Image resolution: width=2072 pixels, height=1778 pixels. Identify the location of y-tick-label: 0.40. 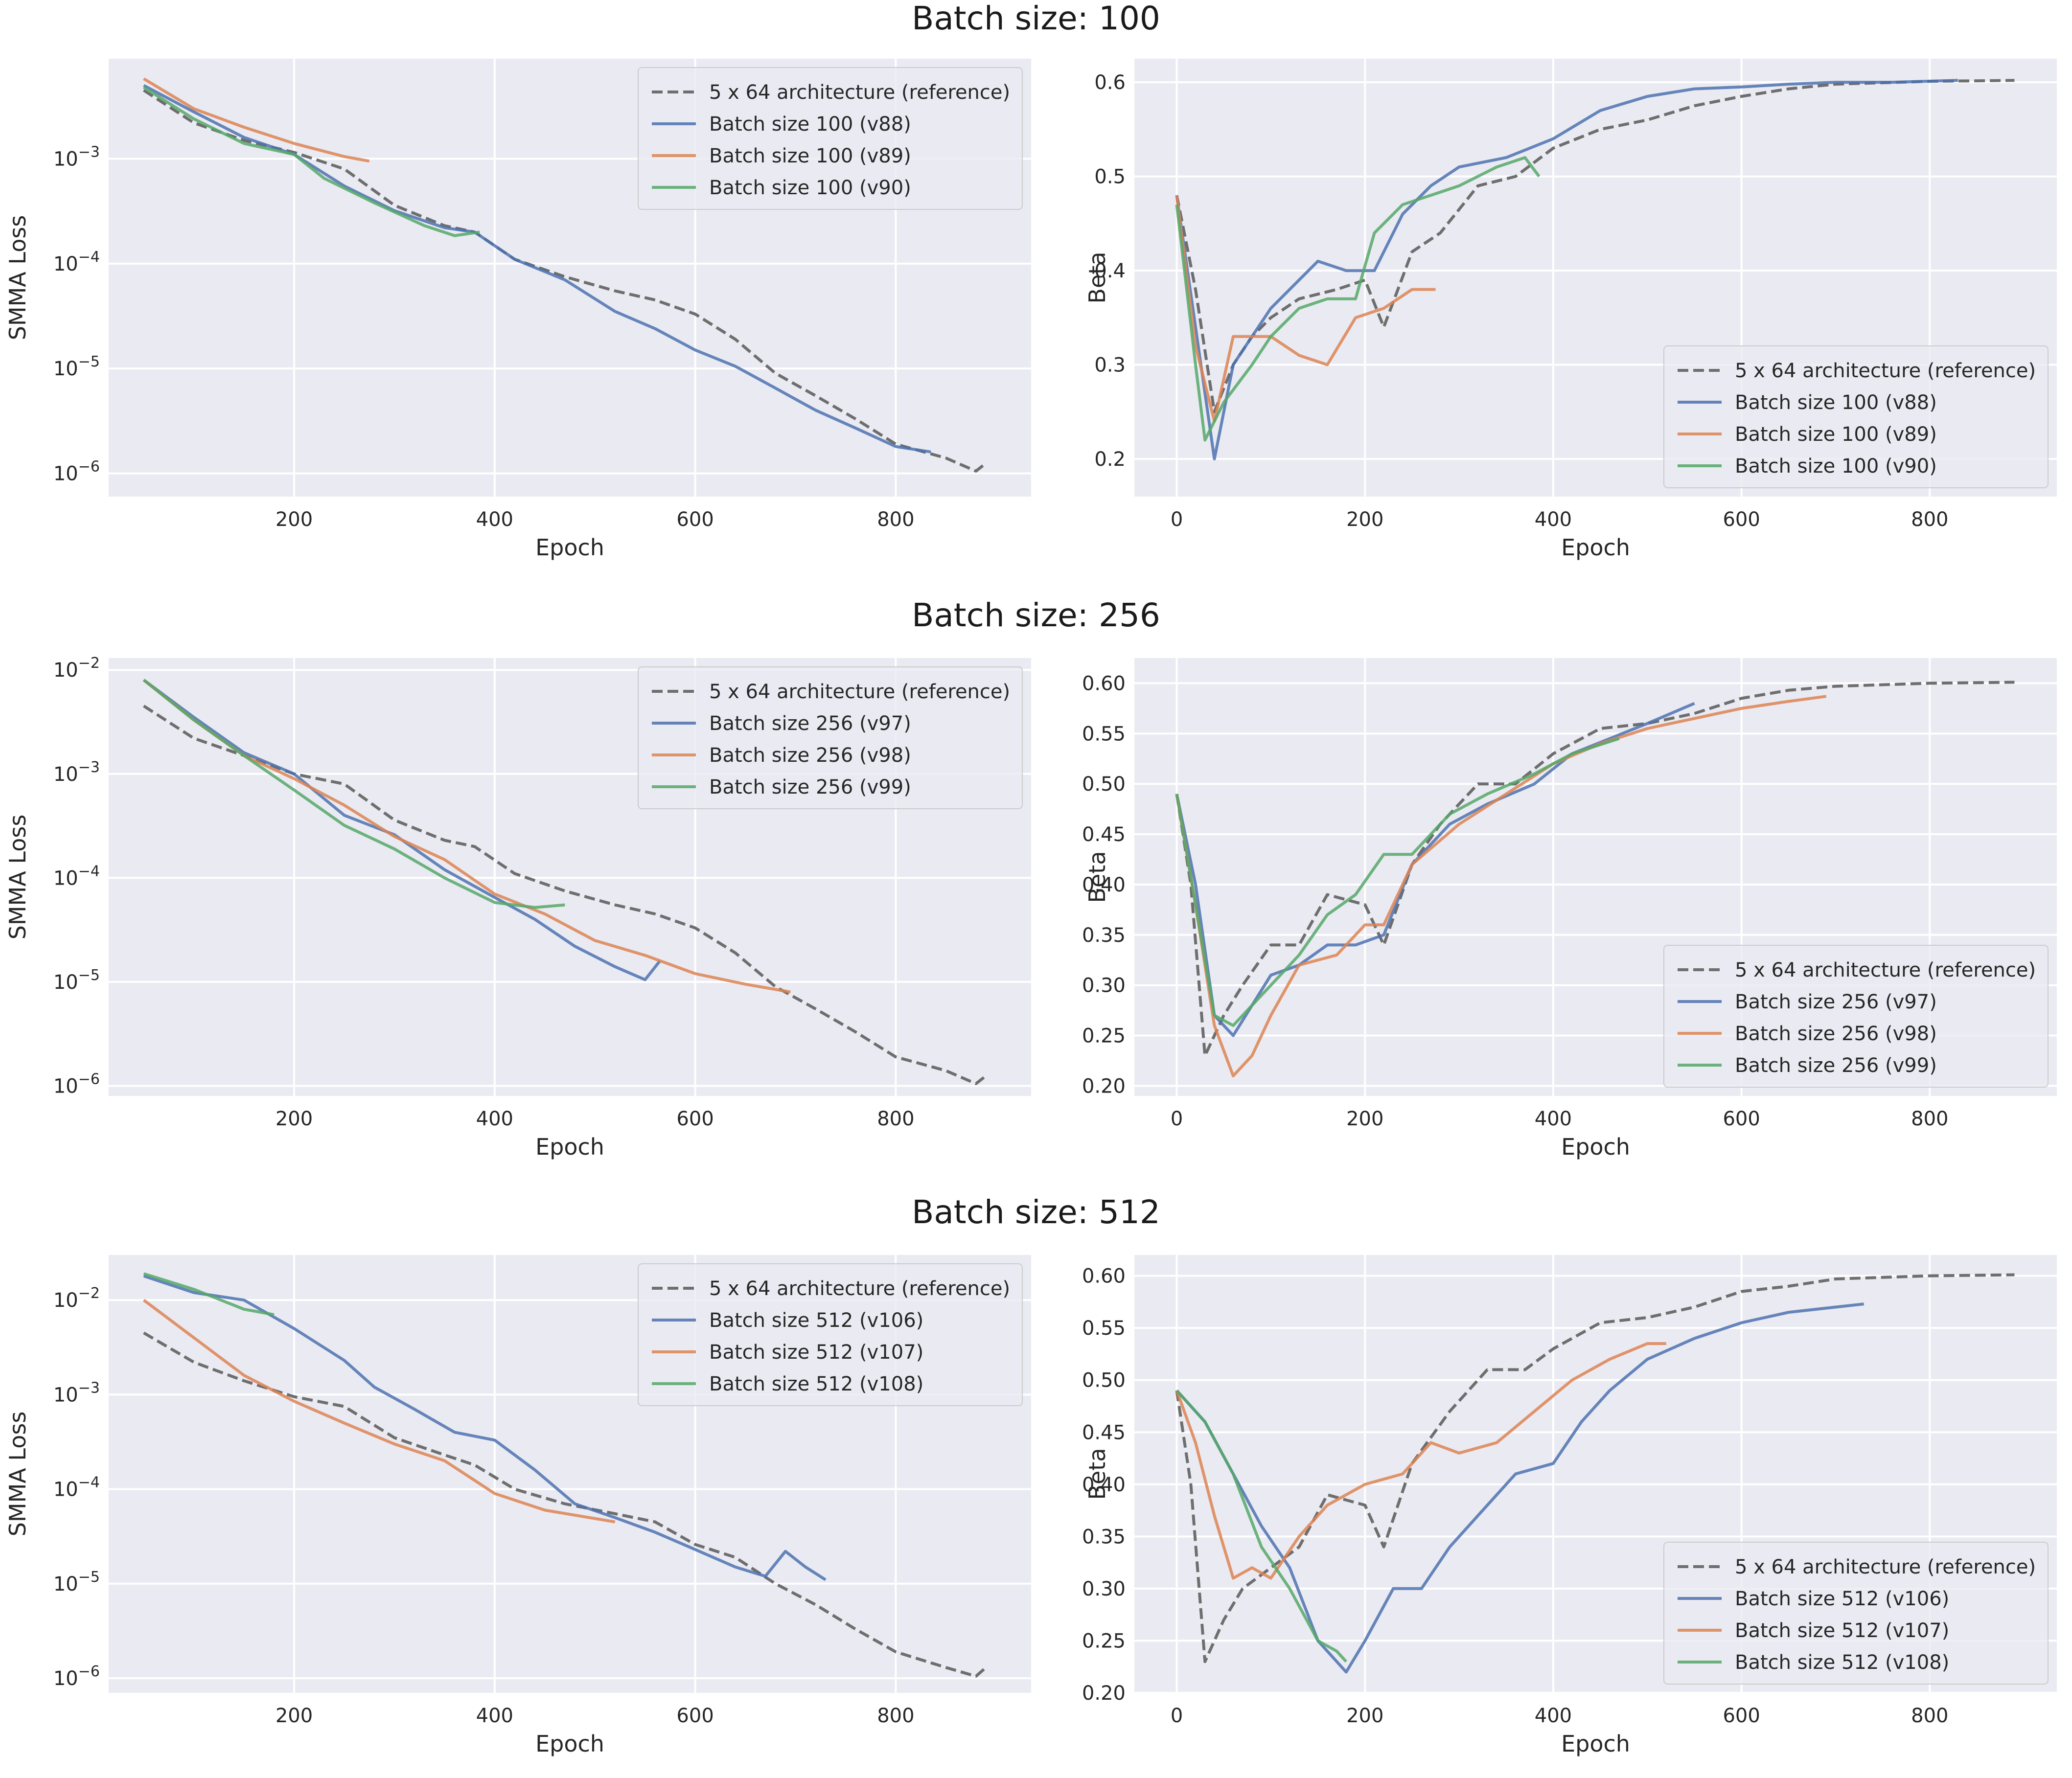
(1104, 885).